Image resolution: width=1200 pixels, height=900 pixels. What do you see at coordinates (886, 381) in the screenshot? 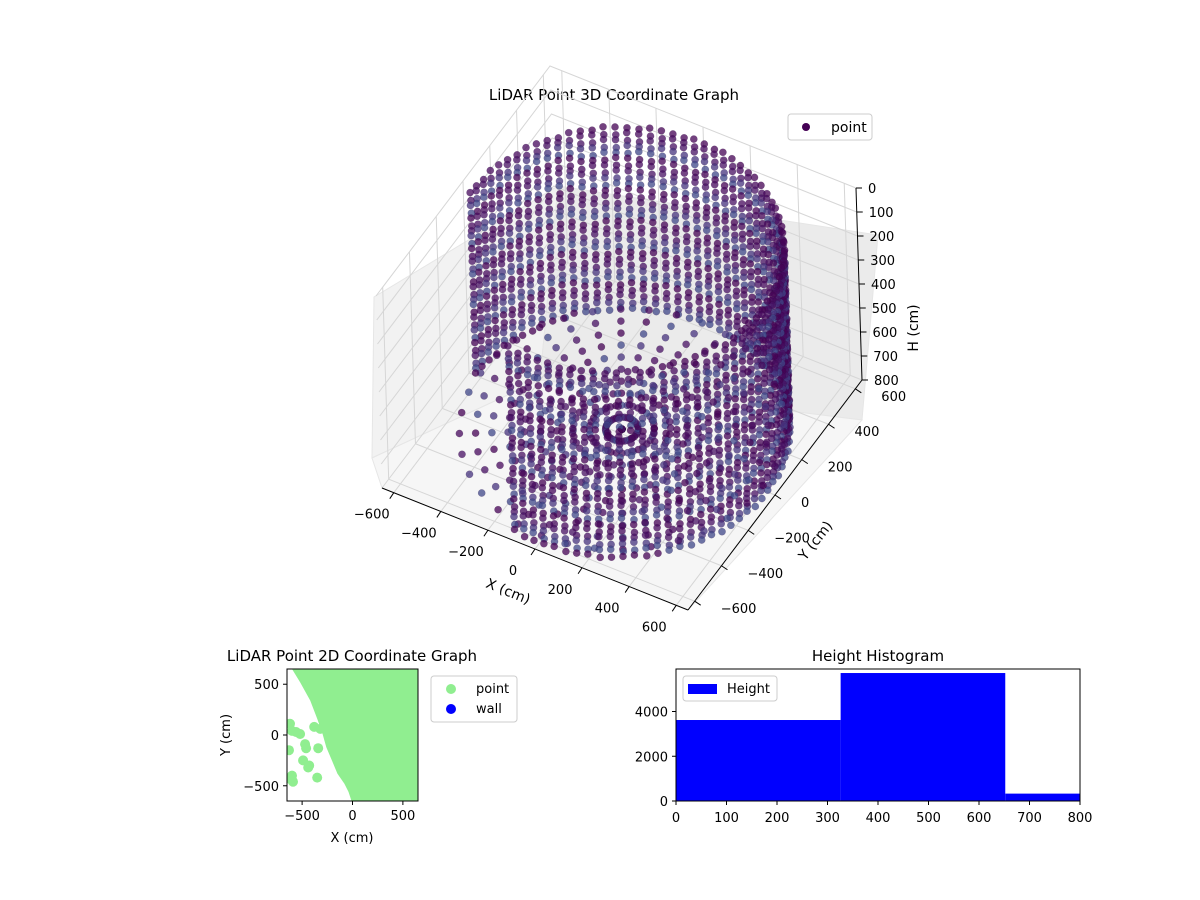
I see `z-tick-label-3d: 800` at bounding box center [886, 381].